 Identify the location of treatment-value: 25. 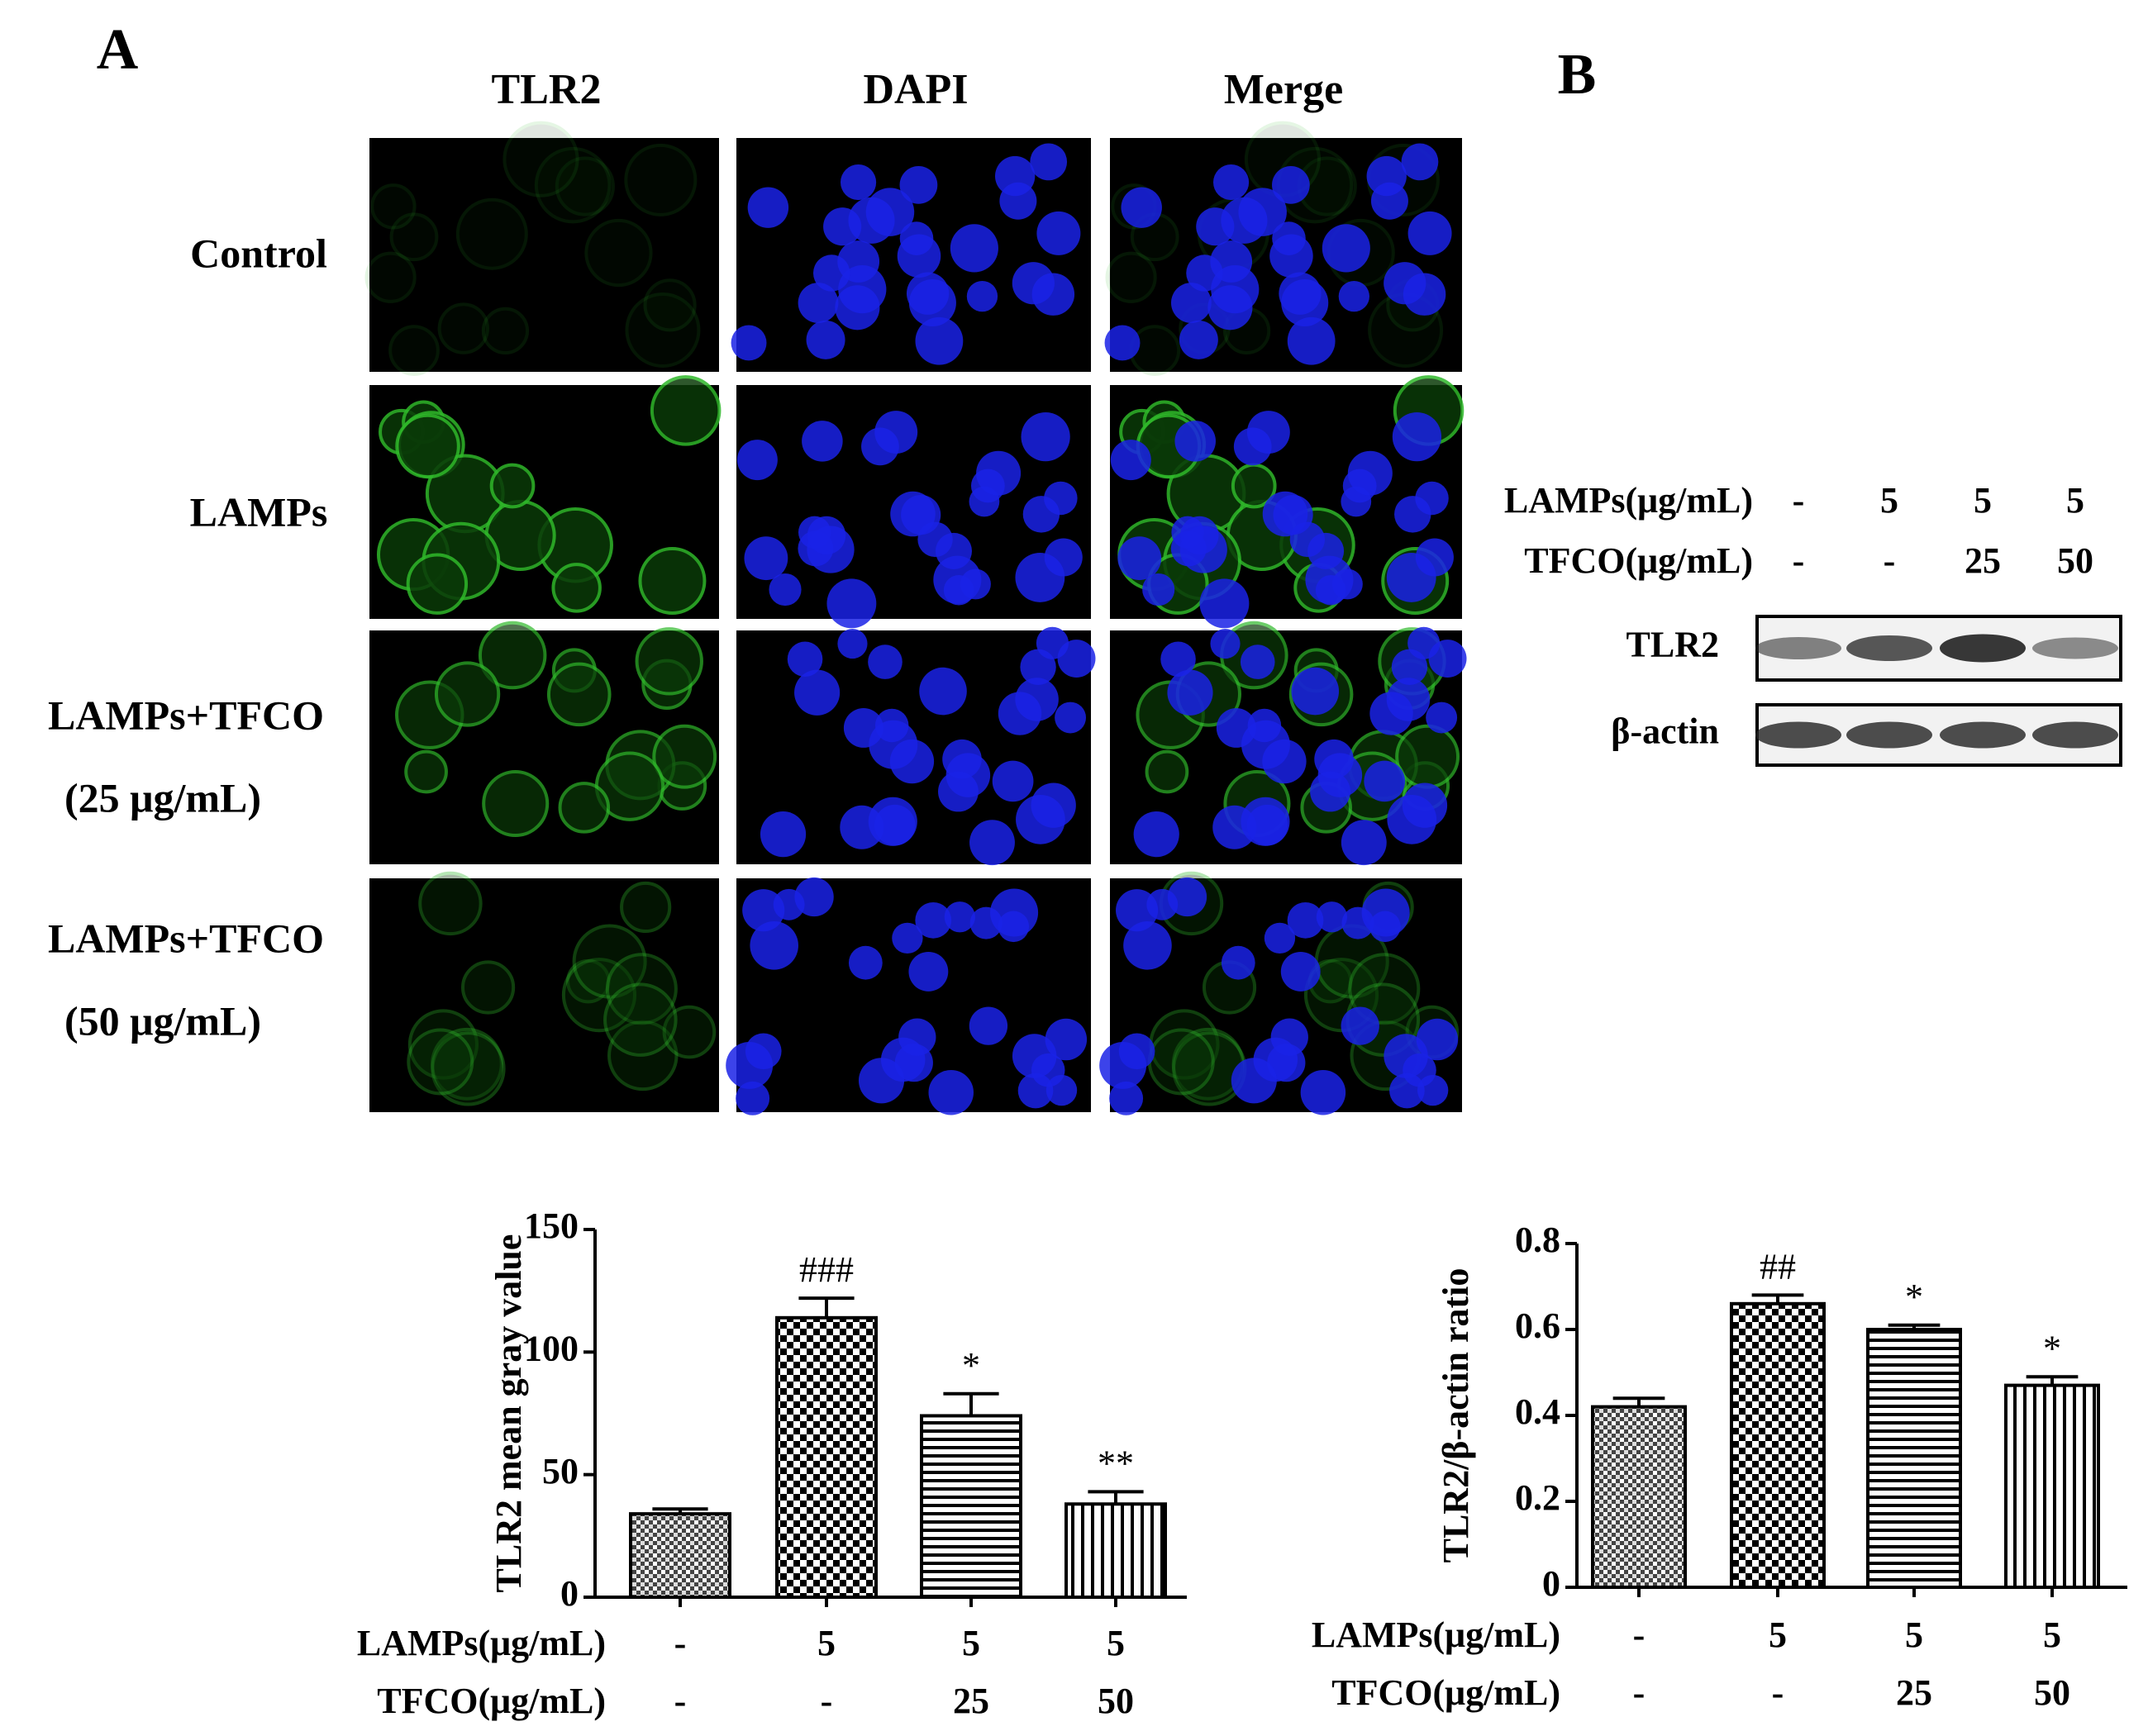
(1914, 1692).